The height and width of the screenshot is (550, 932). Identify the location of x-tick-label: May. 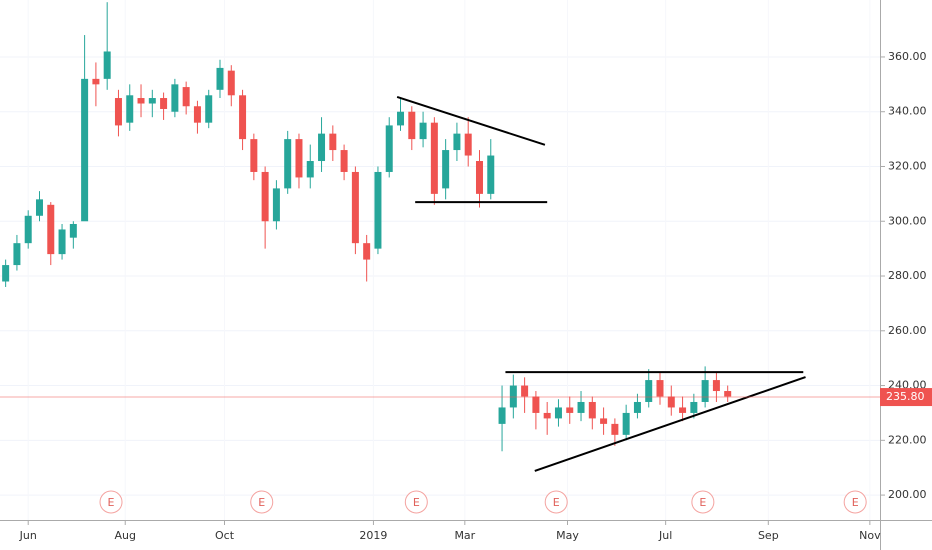
(567, 535).